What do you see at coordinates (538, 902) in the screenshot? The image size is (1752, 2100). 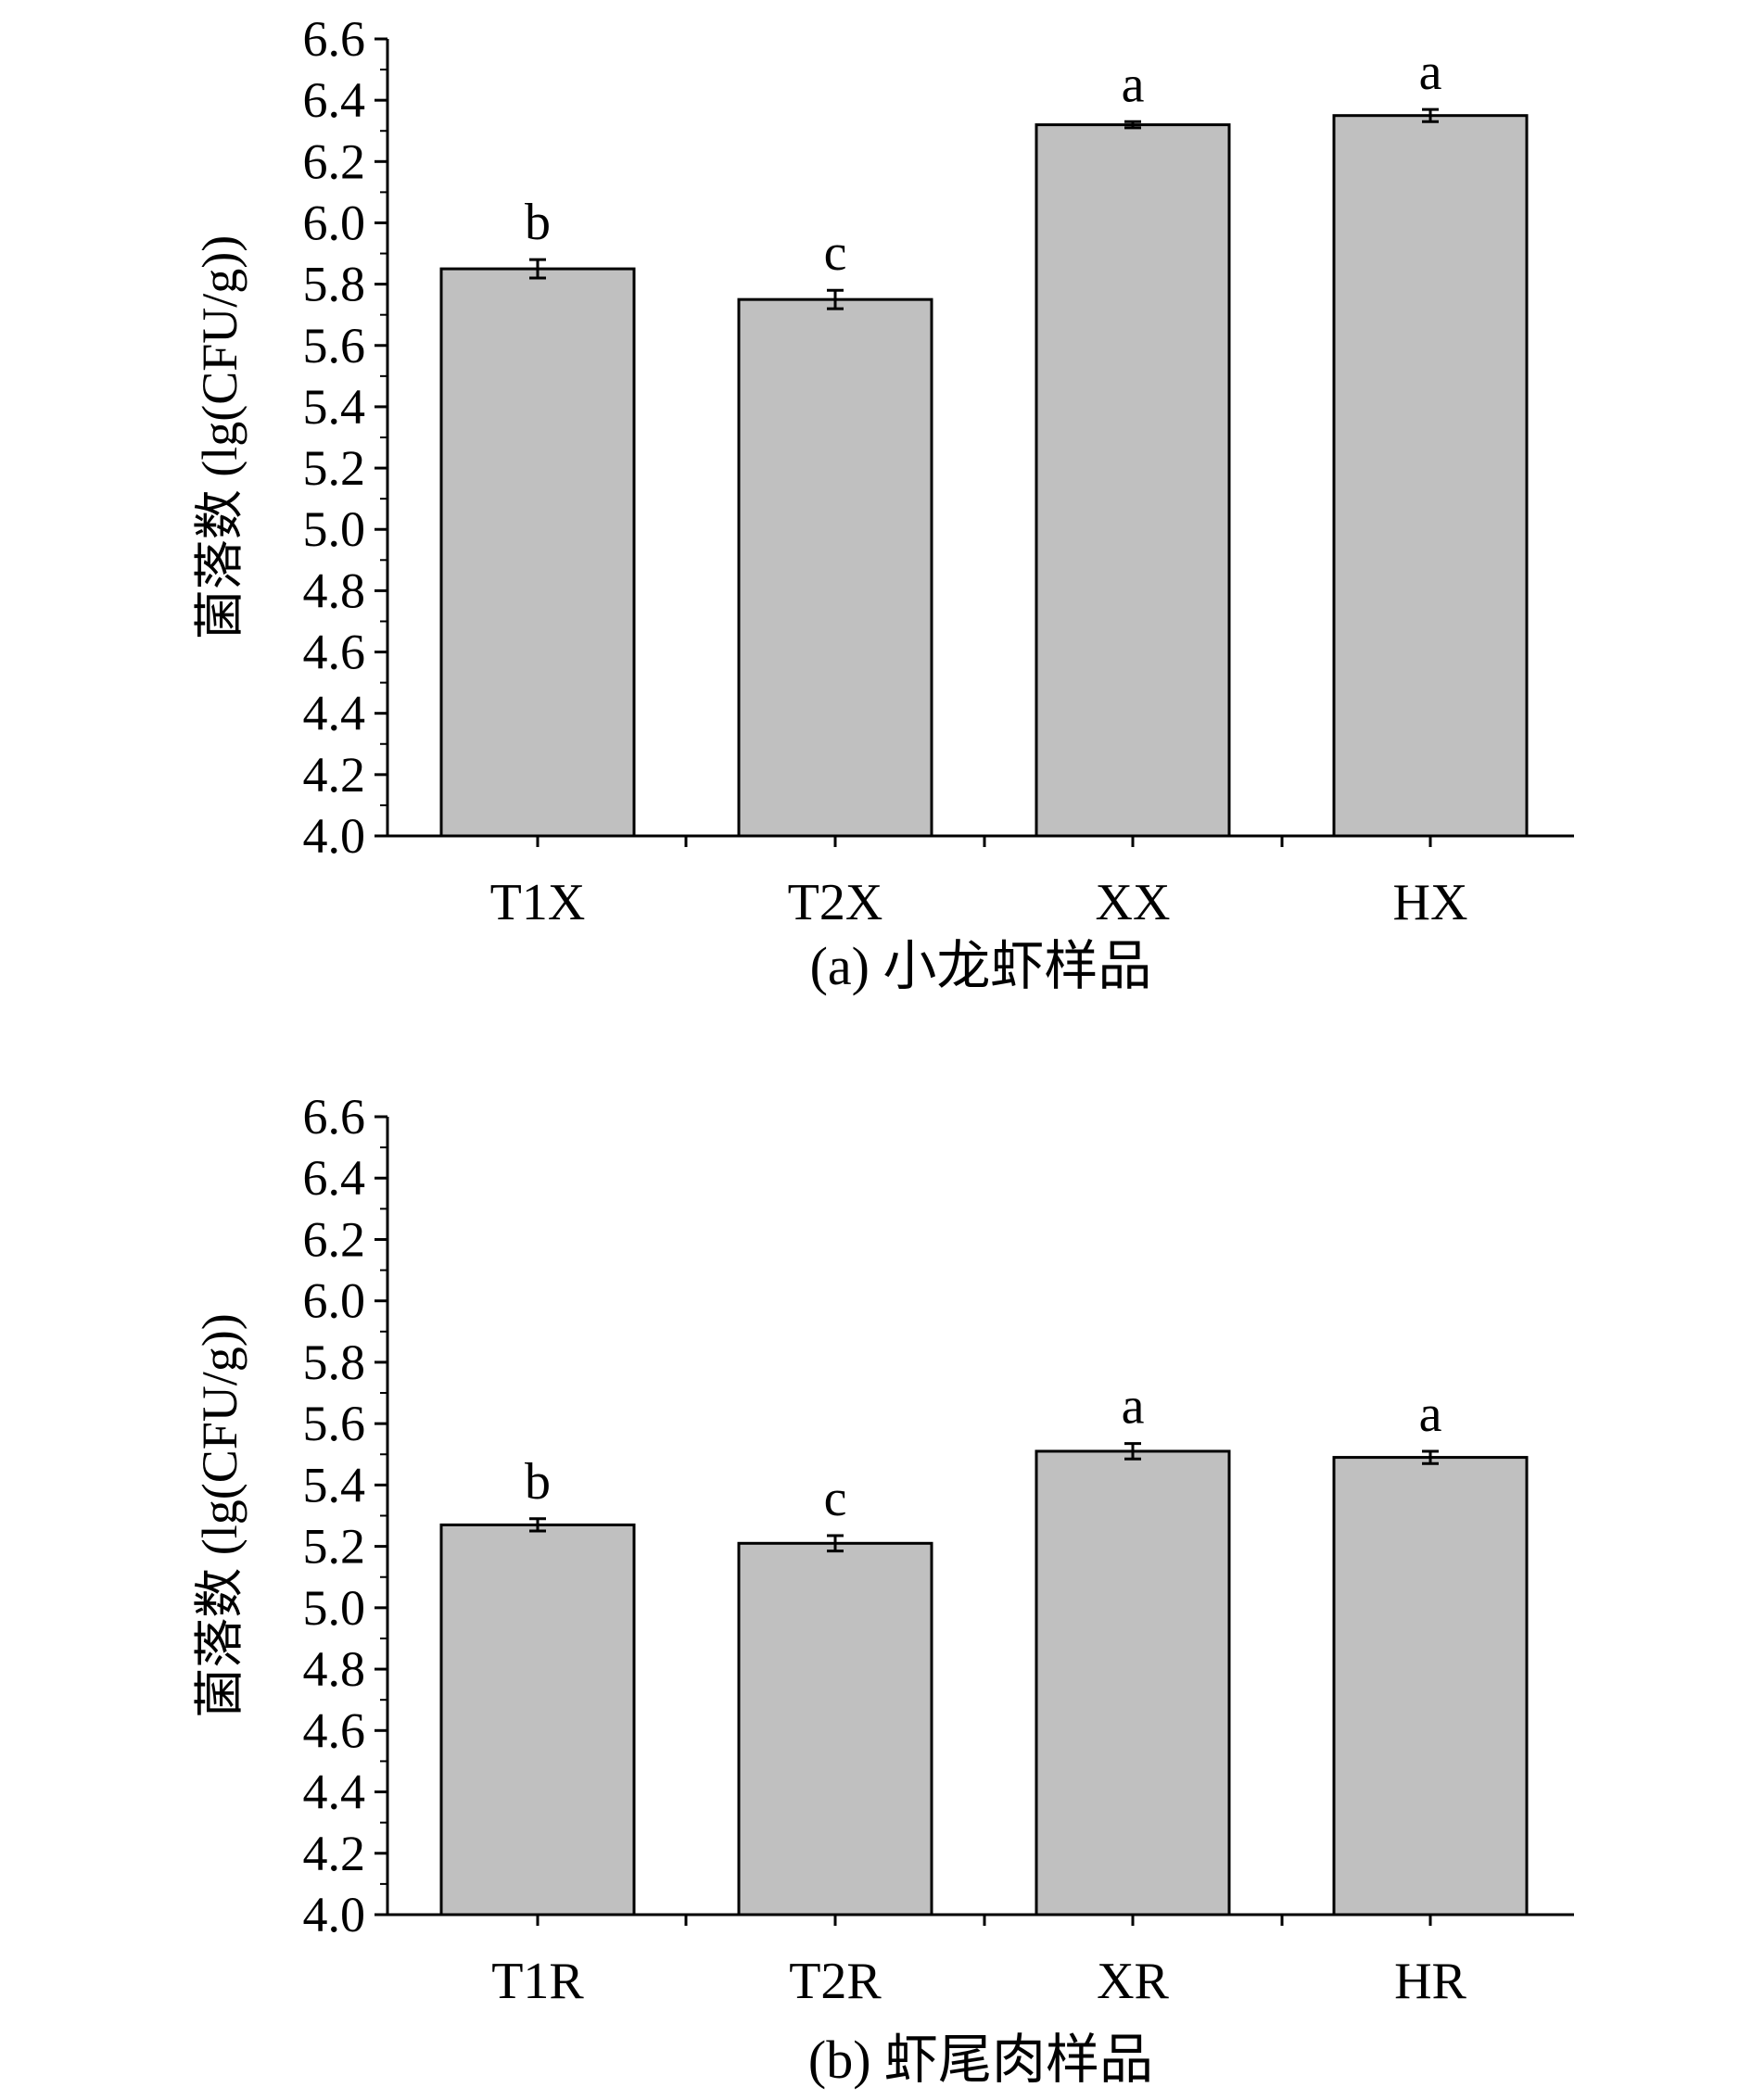 I see `x-tick-label-T1X: T1X` at bounding box center [538, 902].